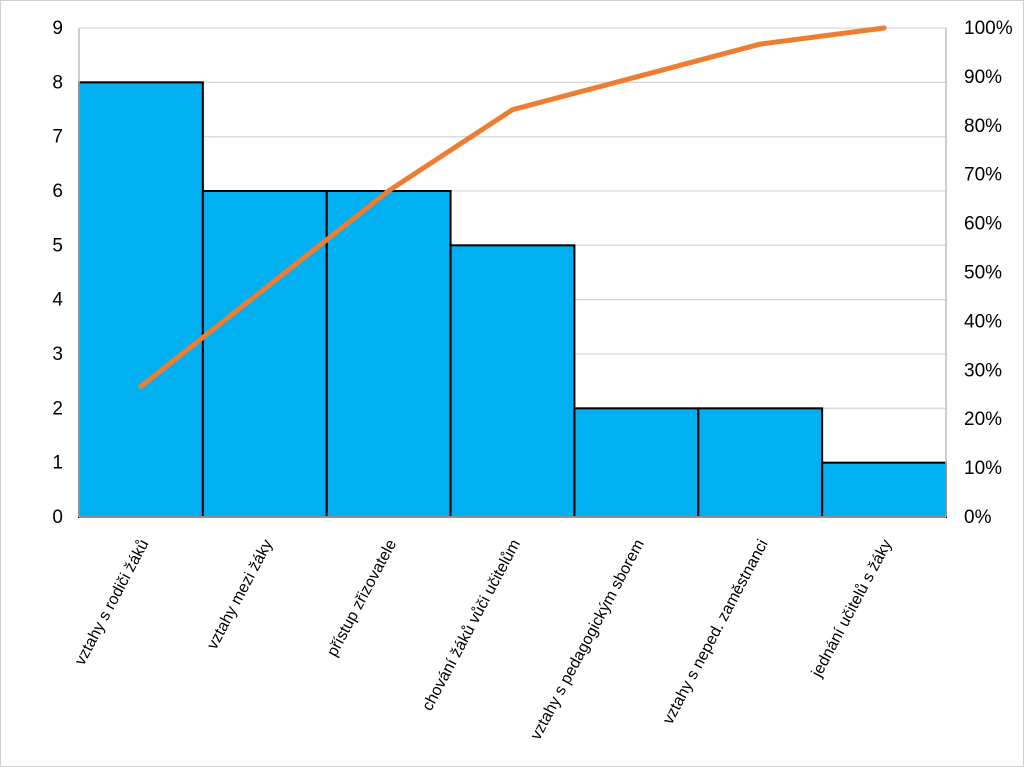  I want to click on y-tick-label: 3, so click(57, 354).